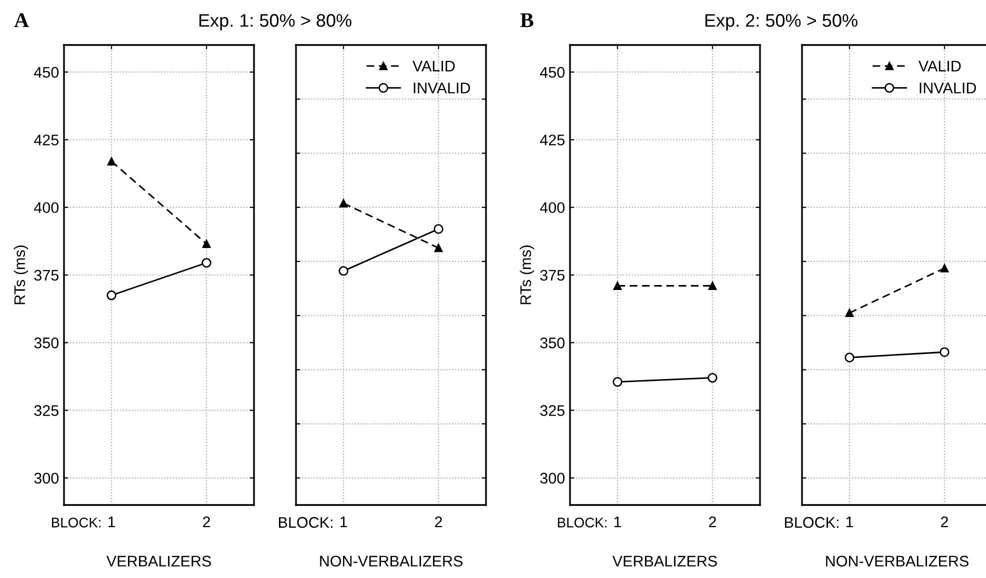  Describe the element at coordinates (781, 22) in the screenshot. I see `chart-title: Exp. 2: 50% > 50%` at that location.